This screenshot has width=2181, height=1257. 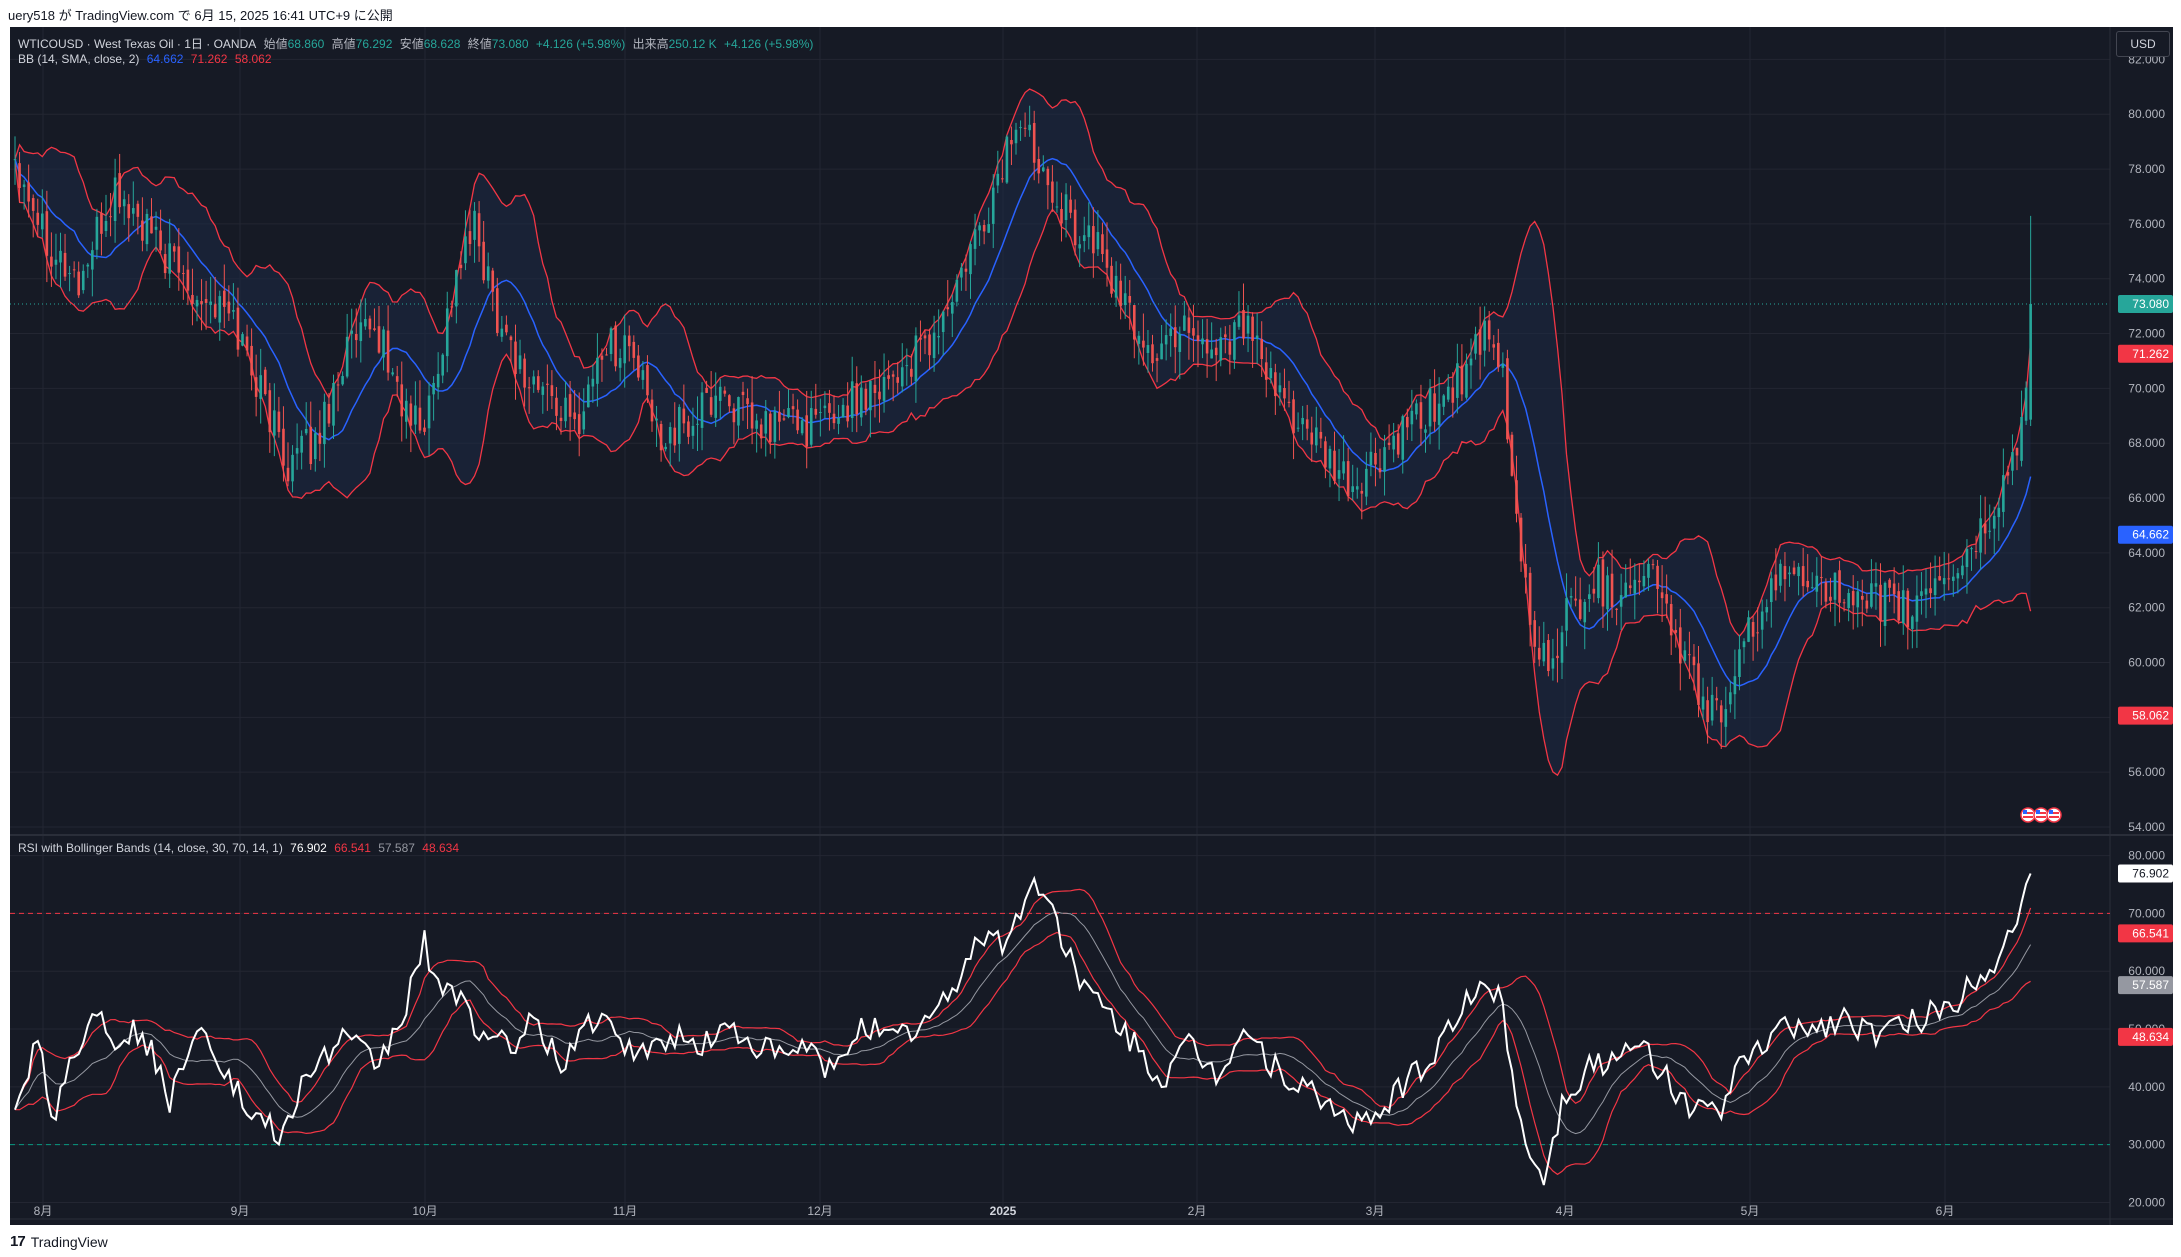 I want to click on time-tick-label: 2月, so click(x=1197, y=1211).